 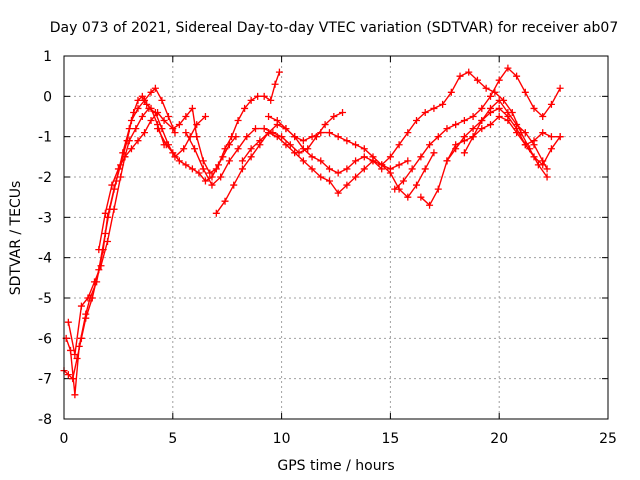 I want to click on y-tick-label: -8, so click(x=45, y=420).